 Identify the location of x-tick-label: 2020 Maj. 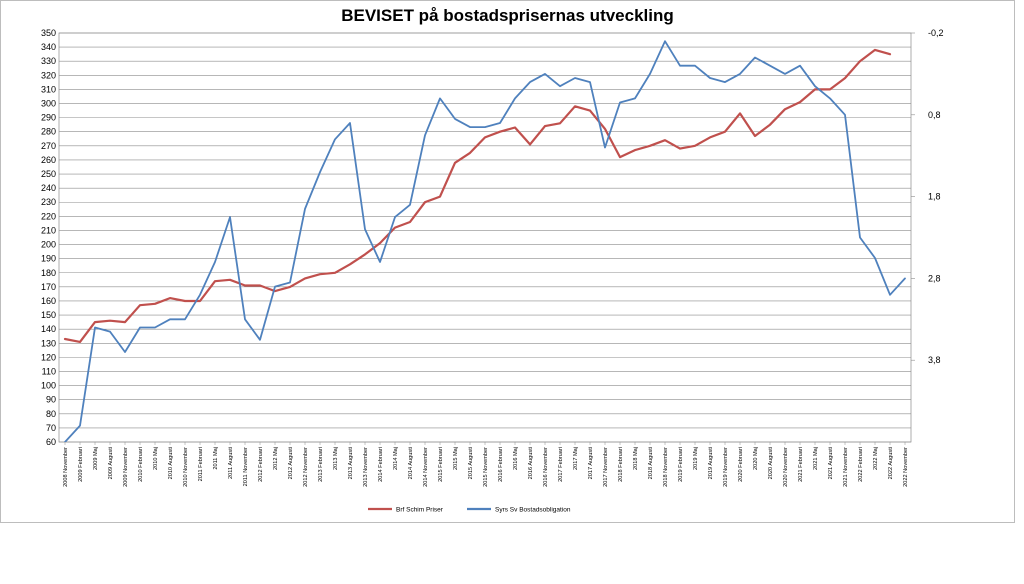
(756, 458).